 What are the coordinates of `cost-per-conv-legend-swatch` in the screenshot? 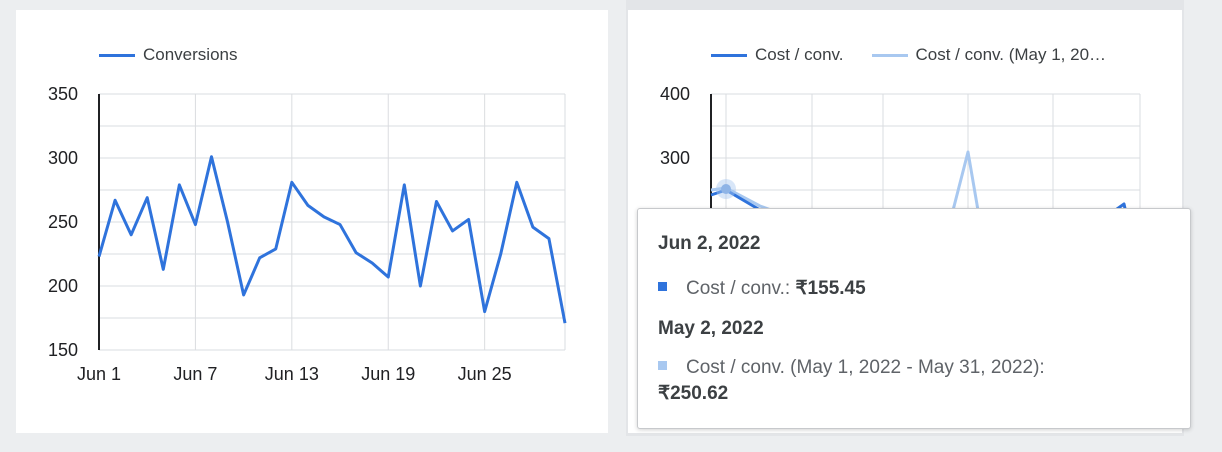 It's located at (729, 55).